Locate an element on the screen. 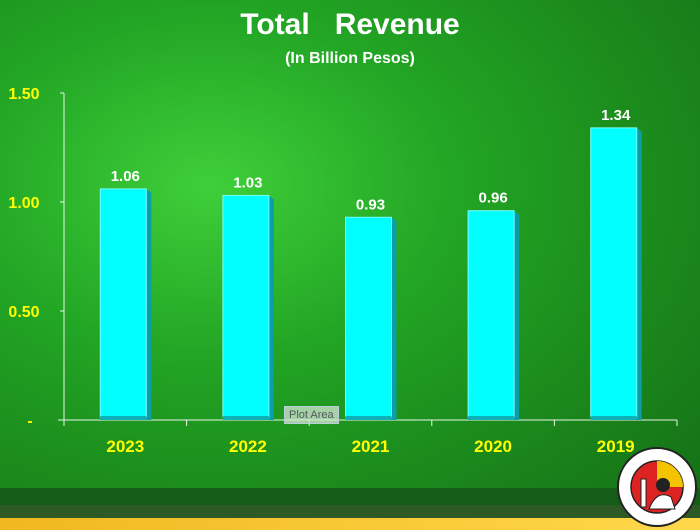 This screenshot has width=700, height=530. y-tick-label: - is located at coordinates (29, 421).